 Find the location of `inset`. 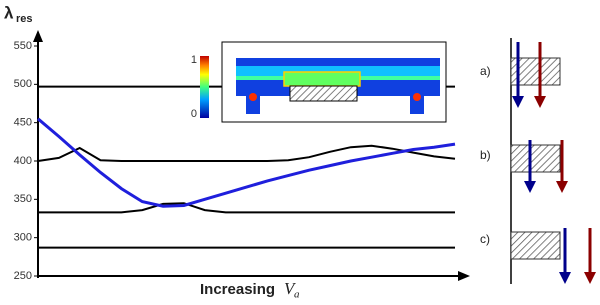

inset is located at coordinates (323, 82).